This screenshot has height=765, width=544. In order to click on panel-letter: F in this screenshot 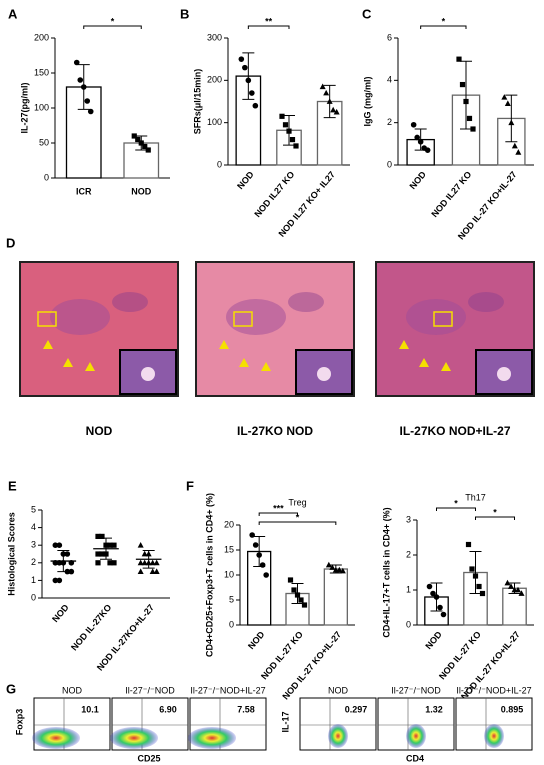, I will do `click(190, 485)`.